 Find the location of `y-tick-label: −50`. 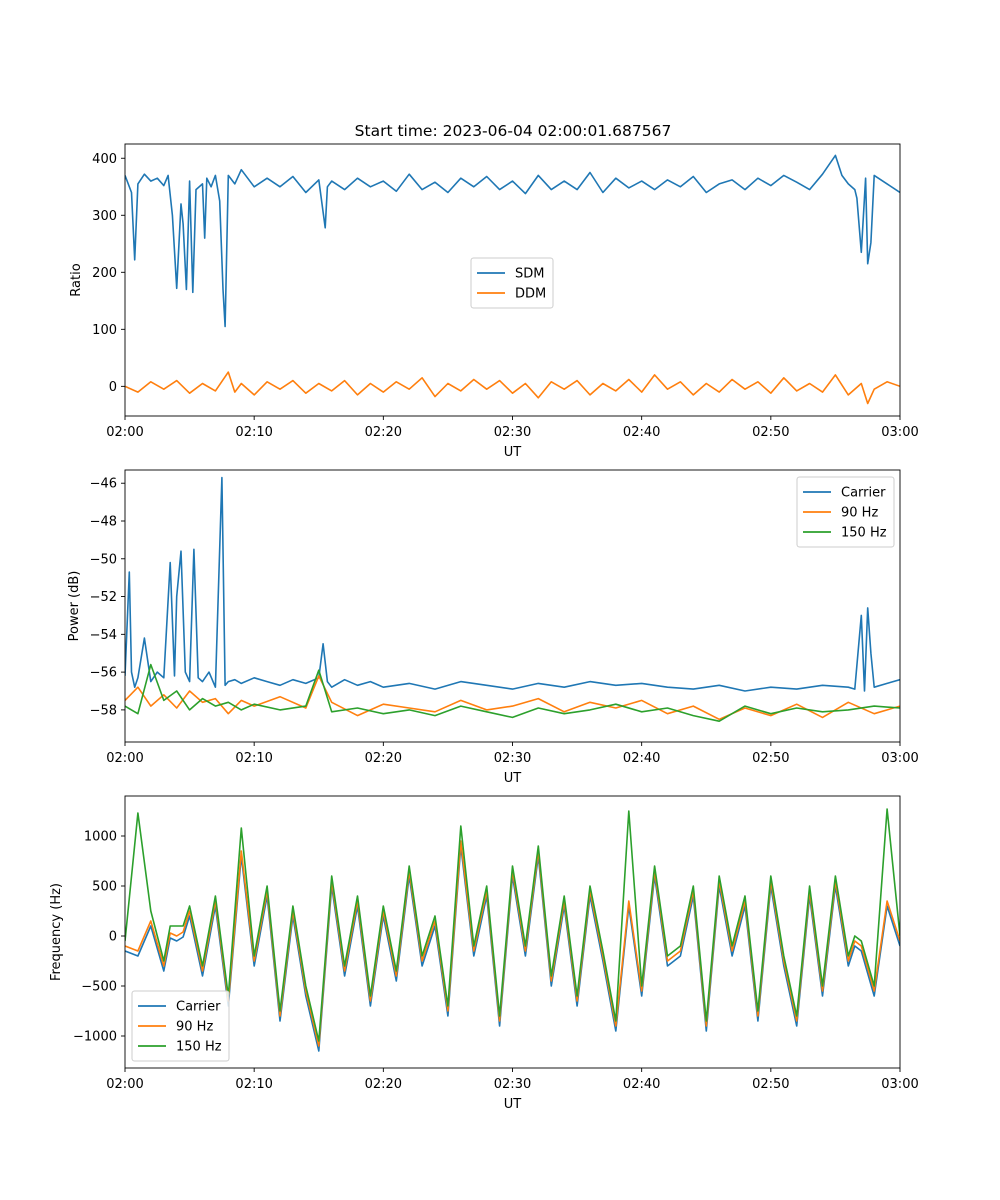

y-tick-label: −50 is located at coordinates (103, 559).